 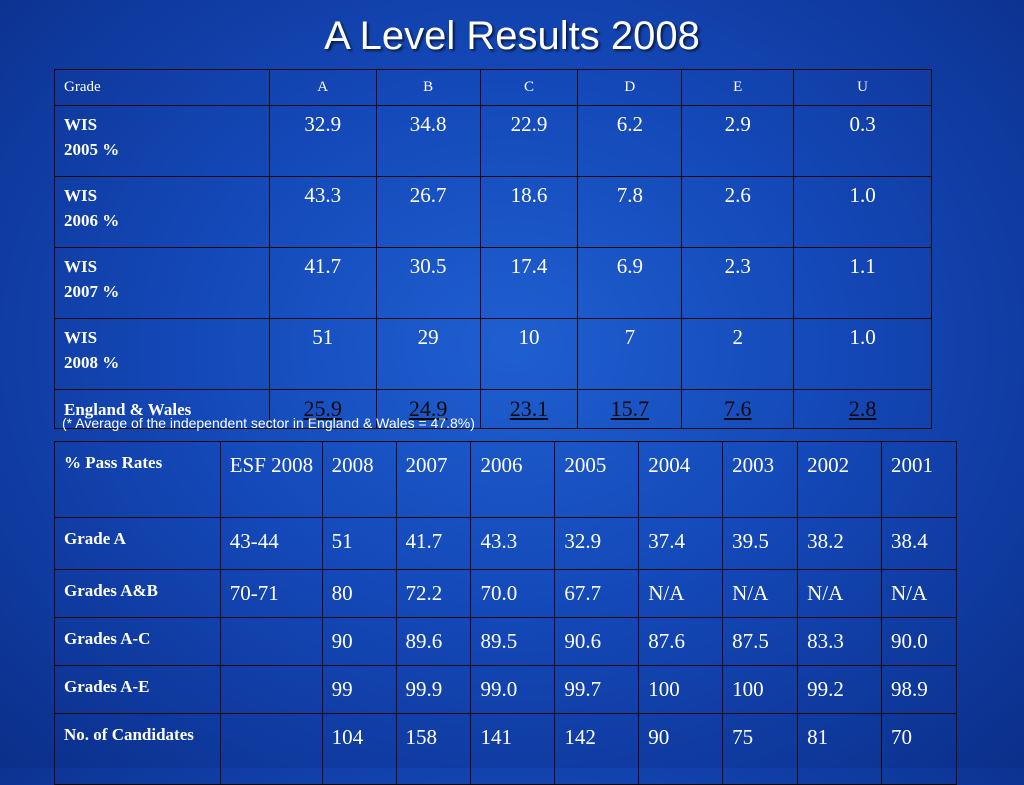 What do you see at coordinates (433, 641) in the screenshot?
I see `table-cell: 89.6` at bounding box center [433, 641].